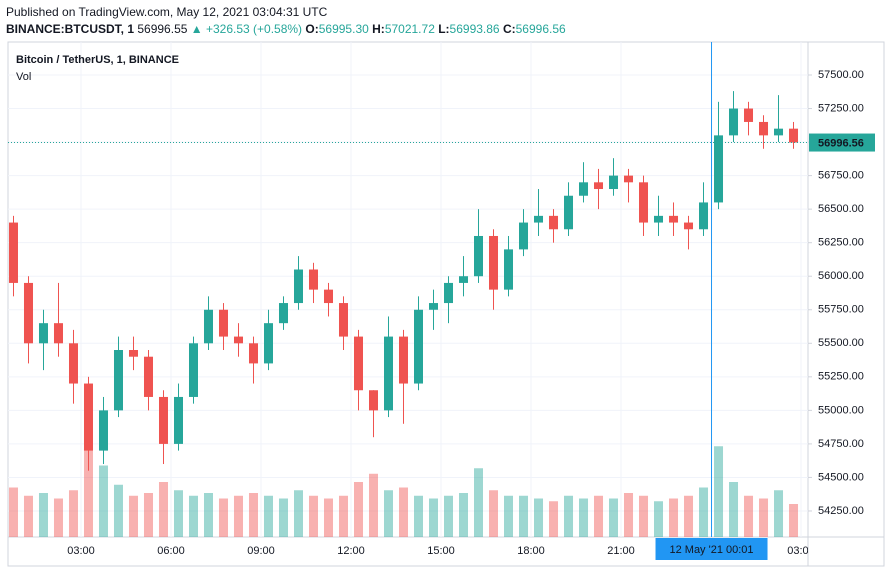 The height and width of the screenshot is (572, 886). Describe the element at coordinates (841, 511) in the screenshot. I see `y-tick-label: 54250.00` at that location.